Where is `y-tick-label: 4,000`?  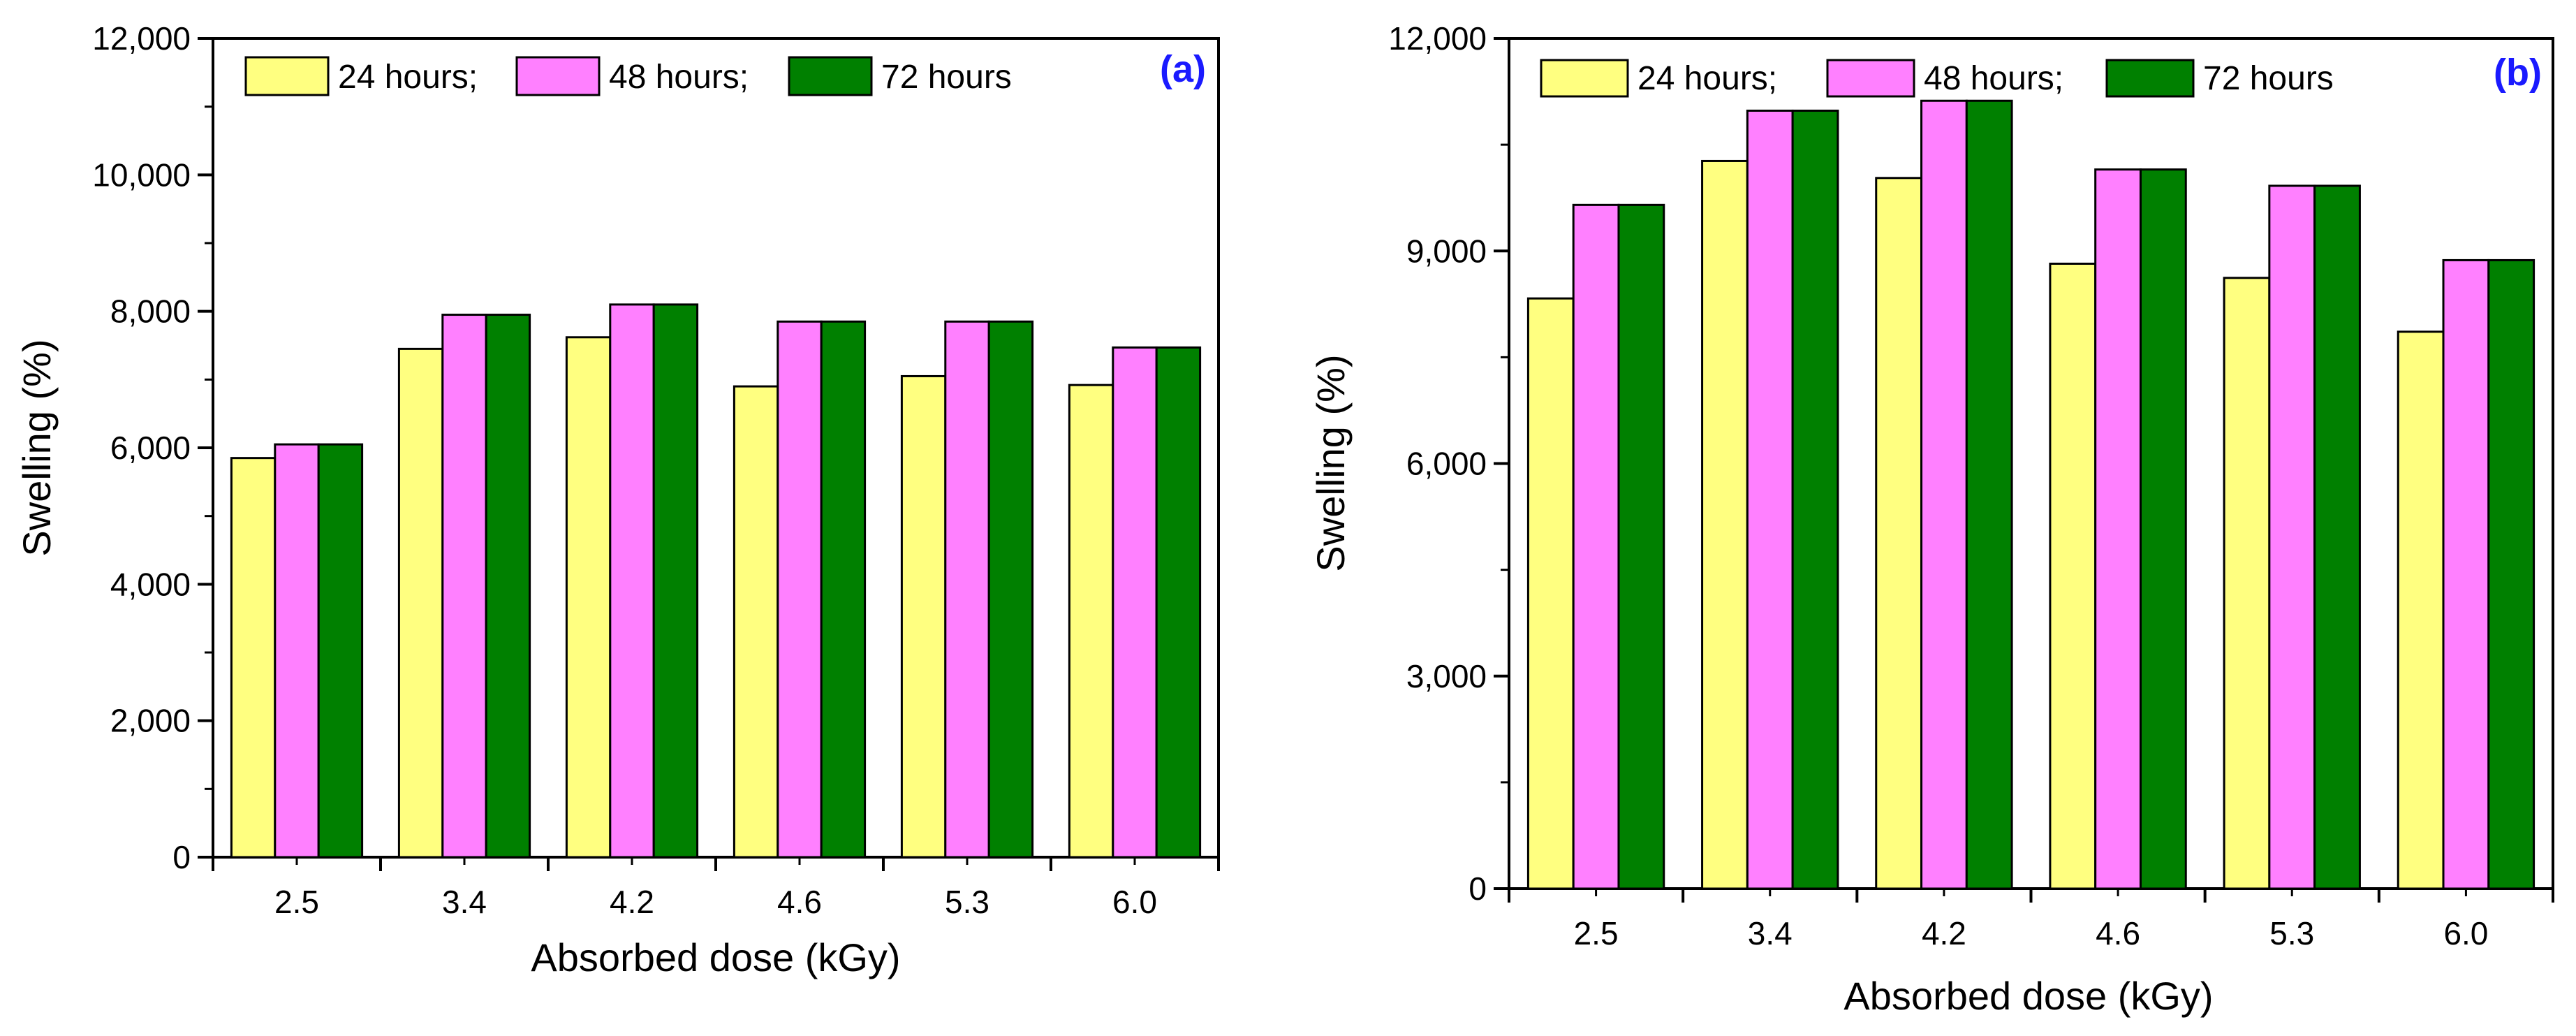
y-tick-label: 4,000 is located at coordinates (150, 584).